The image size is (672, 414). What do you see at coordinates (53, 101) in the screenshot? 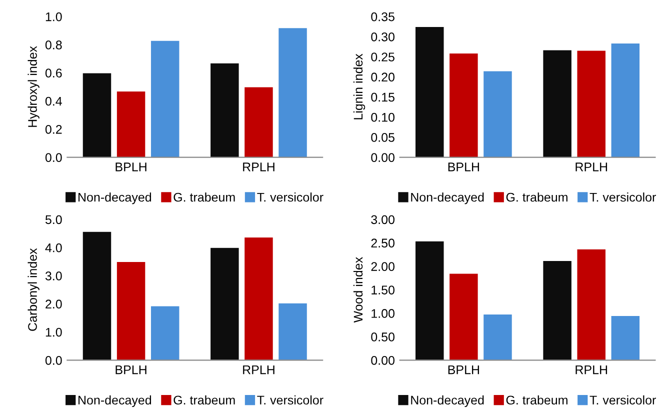
I see `y-tick-label: 0.4` at bounding box center [53, 101].